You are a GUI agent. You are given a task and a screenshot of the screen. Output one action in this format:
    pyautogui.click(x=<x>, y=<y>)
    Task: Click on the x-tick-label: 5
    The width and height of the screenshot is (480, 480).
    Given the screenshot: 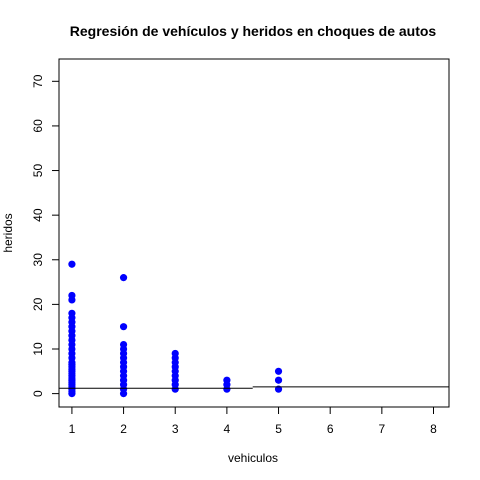 What is the action you would take?
    pyautogui.click(x=278, y=429)
    